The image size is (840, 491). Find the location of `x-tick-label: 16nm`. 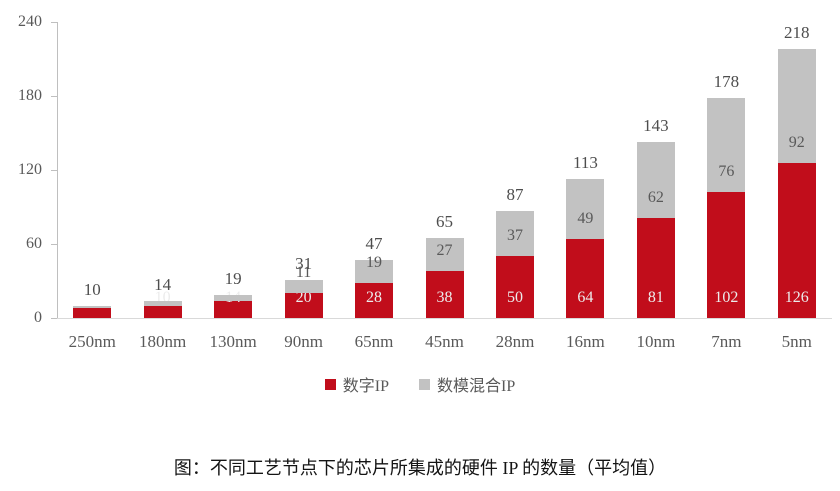

x-tick-label: 16nm is located at coordinates (585, 341).